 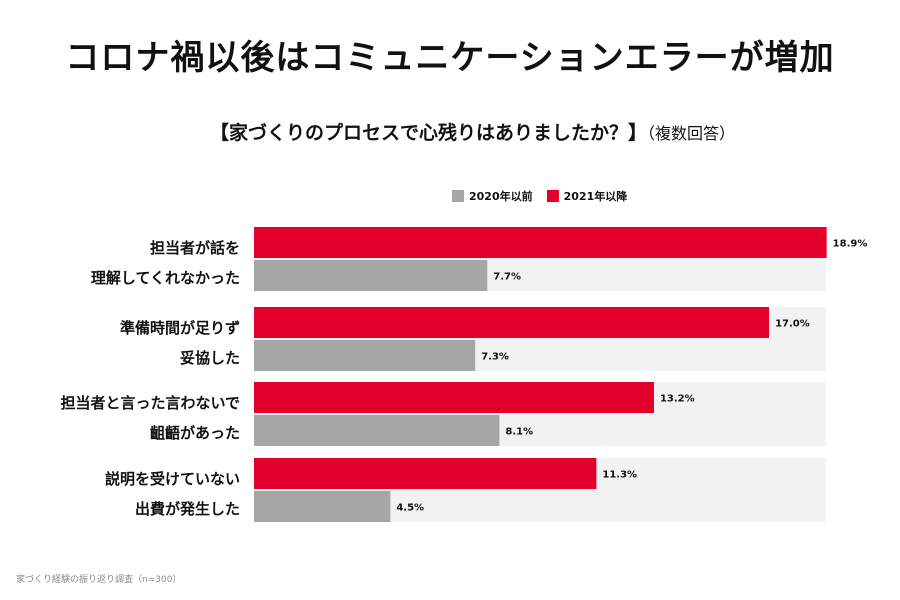 I want to click on subtitle-text: 【家づくりのプロセスで心残りはありましたか？】, so click(x=429, y=133).